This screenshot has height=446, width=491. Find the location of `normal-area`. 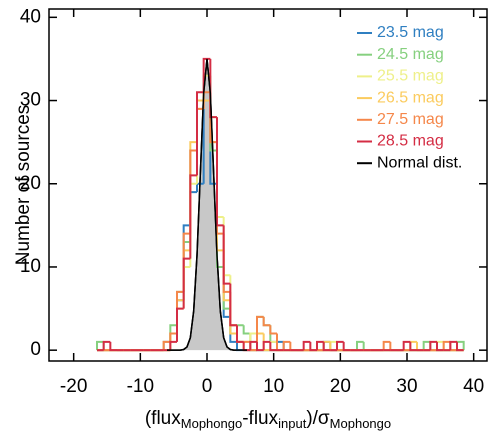

normal-area is located at coordinates (207, 204).